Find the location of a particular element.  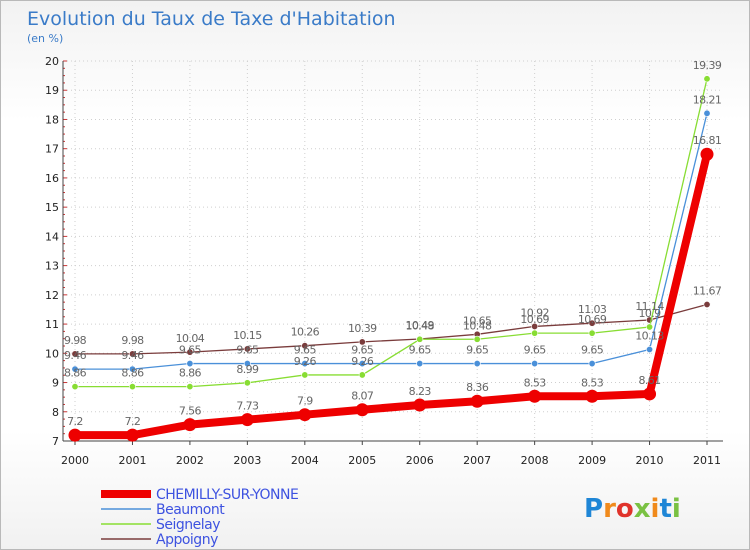

y-tick-label: 10 is located at coordinates (52, 353).